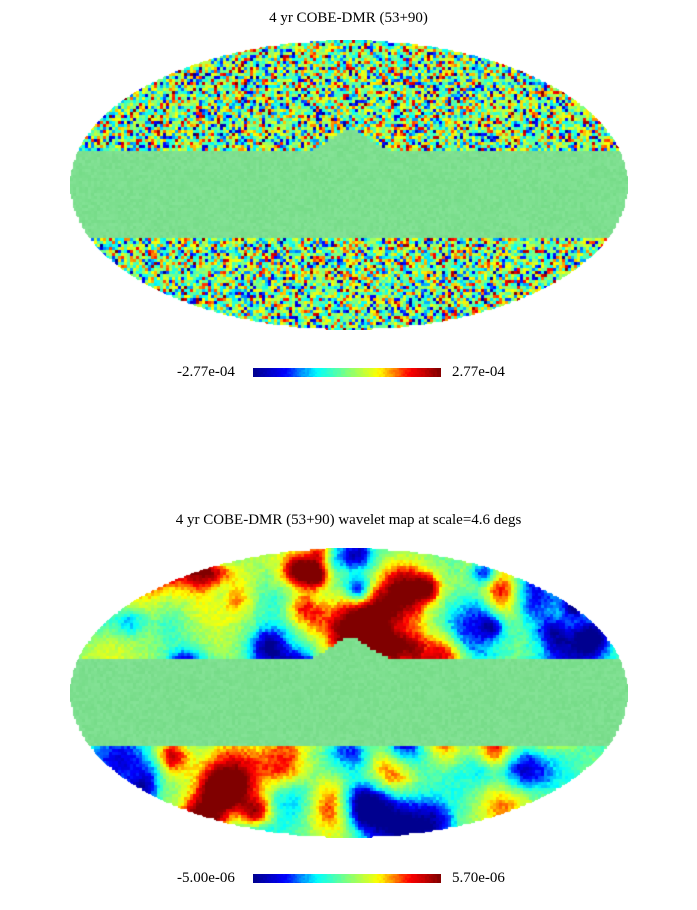 This screenshot has height=910, width=697. What do you see at coordinates (478, 372) in the screenshot?
I see `top-colorbar-max-label: 2.77e-04` at bounding box center [478, 372].